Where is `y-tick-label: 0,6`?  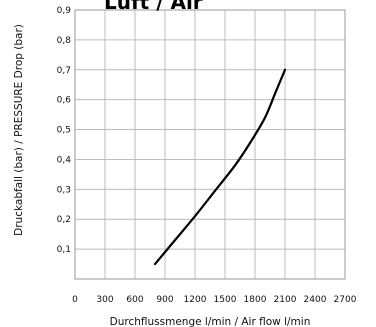
y-tick-label: 0,6 is located at coordinates (64, 101).